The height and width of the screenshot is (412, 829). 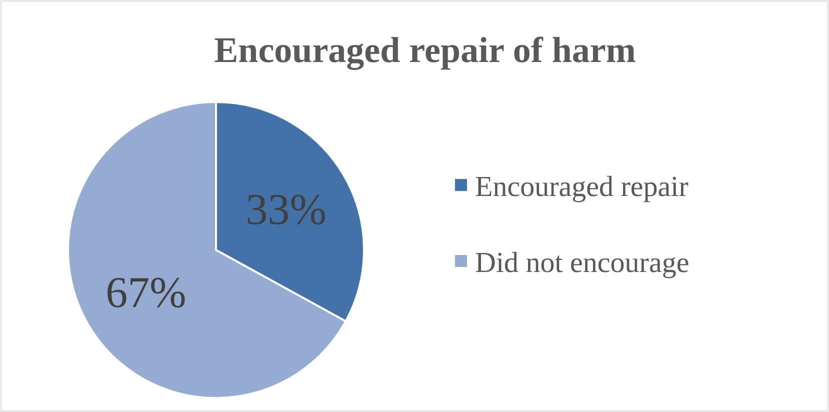 What do you see at coordinates (582, 187) in the screenshot?
I see `legend-label: Encouraged repair` at bounding box center [582, 187].